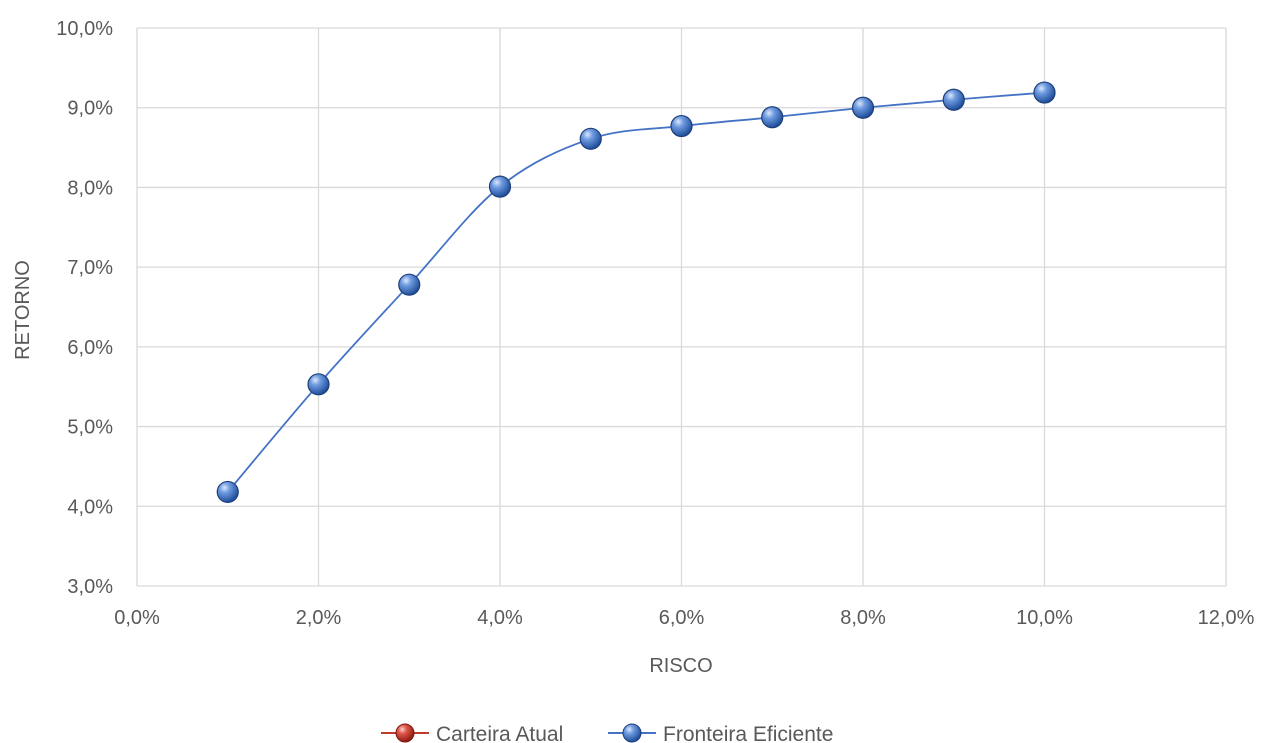 This screenshot has height=743, width=1262. Describe the element at coordinates (319, 618) in the screenshot. I see `x-tick-label: 2,0%` at that location.